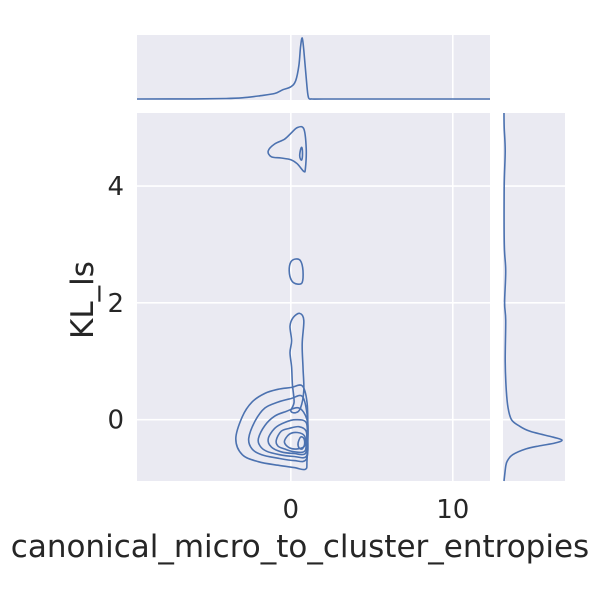 This screenshot has width=600, height=600. Describe the element at coordinates (83, 300) in the screenshot. I see `y-axis-label: KL_ls` at that location.